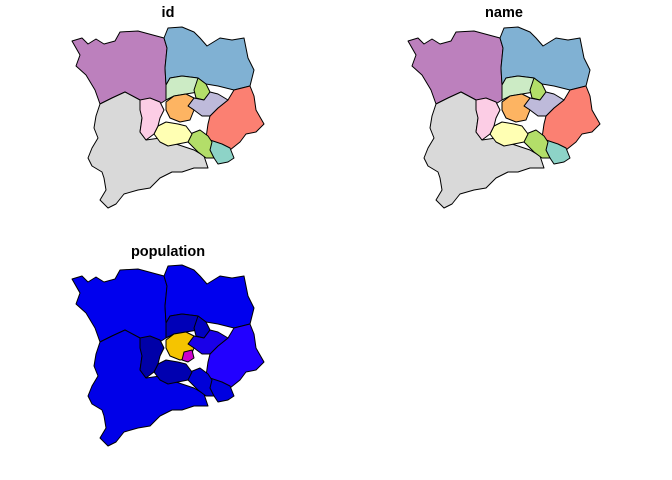 The width and height of the screenshot is (672, 480). I want to click on panel-title-1: id, so click(168, 13).